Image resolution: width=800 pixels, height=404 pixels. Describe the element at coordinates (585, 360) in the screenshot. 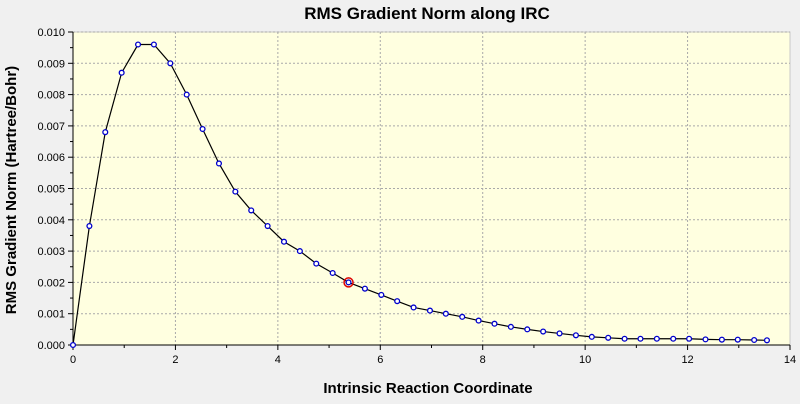

I see `x-tick-label: 10` at that location.